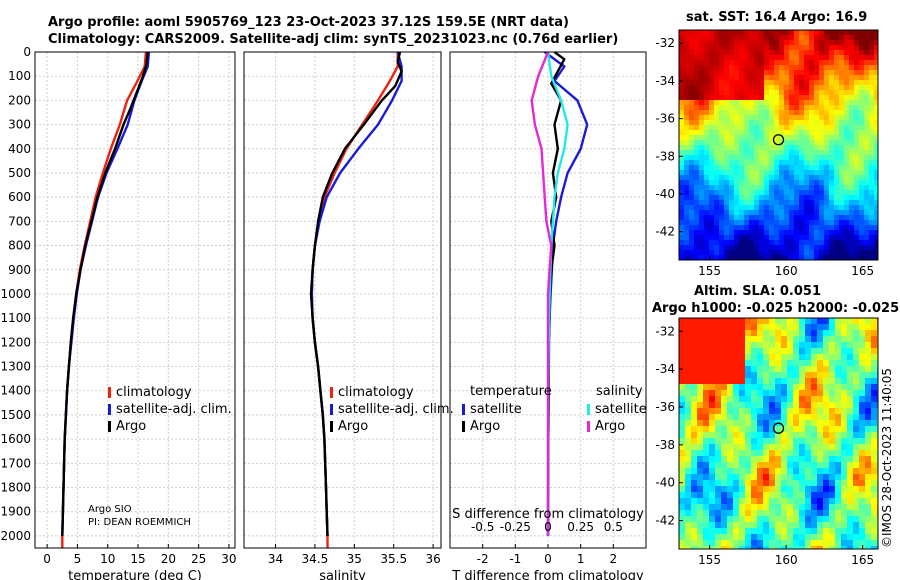 This screenshot has height=580, width=900. What do you see at coordinates (862, 271) in the screenshot?
I see `map-x-tick-label: 165` at bounding box center [862, 271].